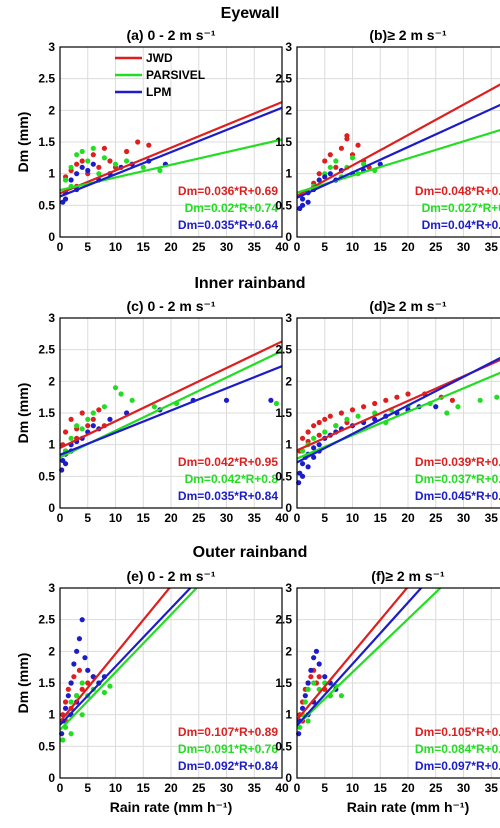  I want to click on y-tick-label: 1.5, so click(46, 142).